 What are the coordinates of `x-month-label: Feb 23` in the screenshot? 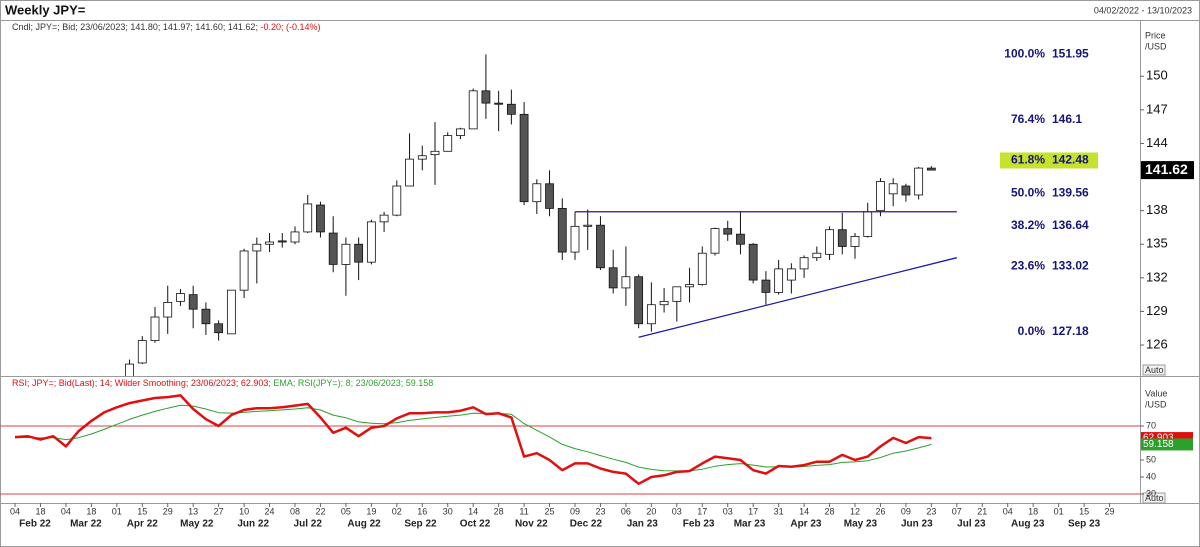 It's located at (699, 524).